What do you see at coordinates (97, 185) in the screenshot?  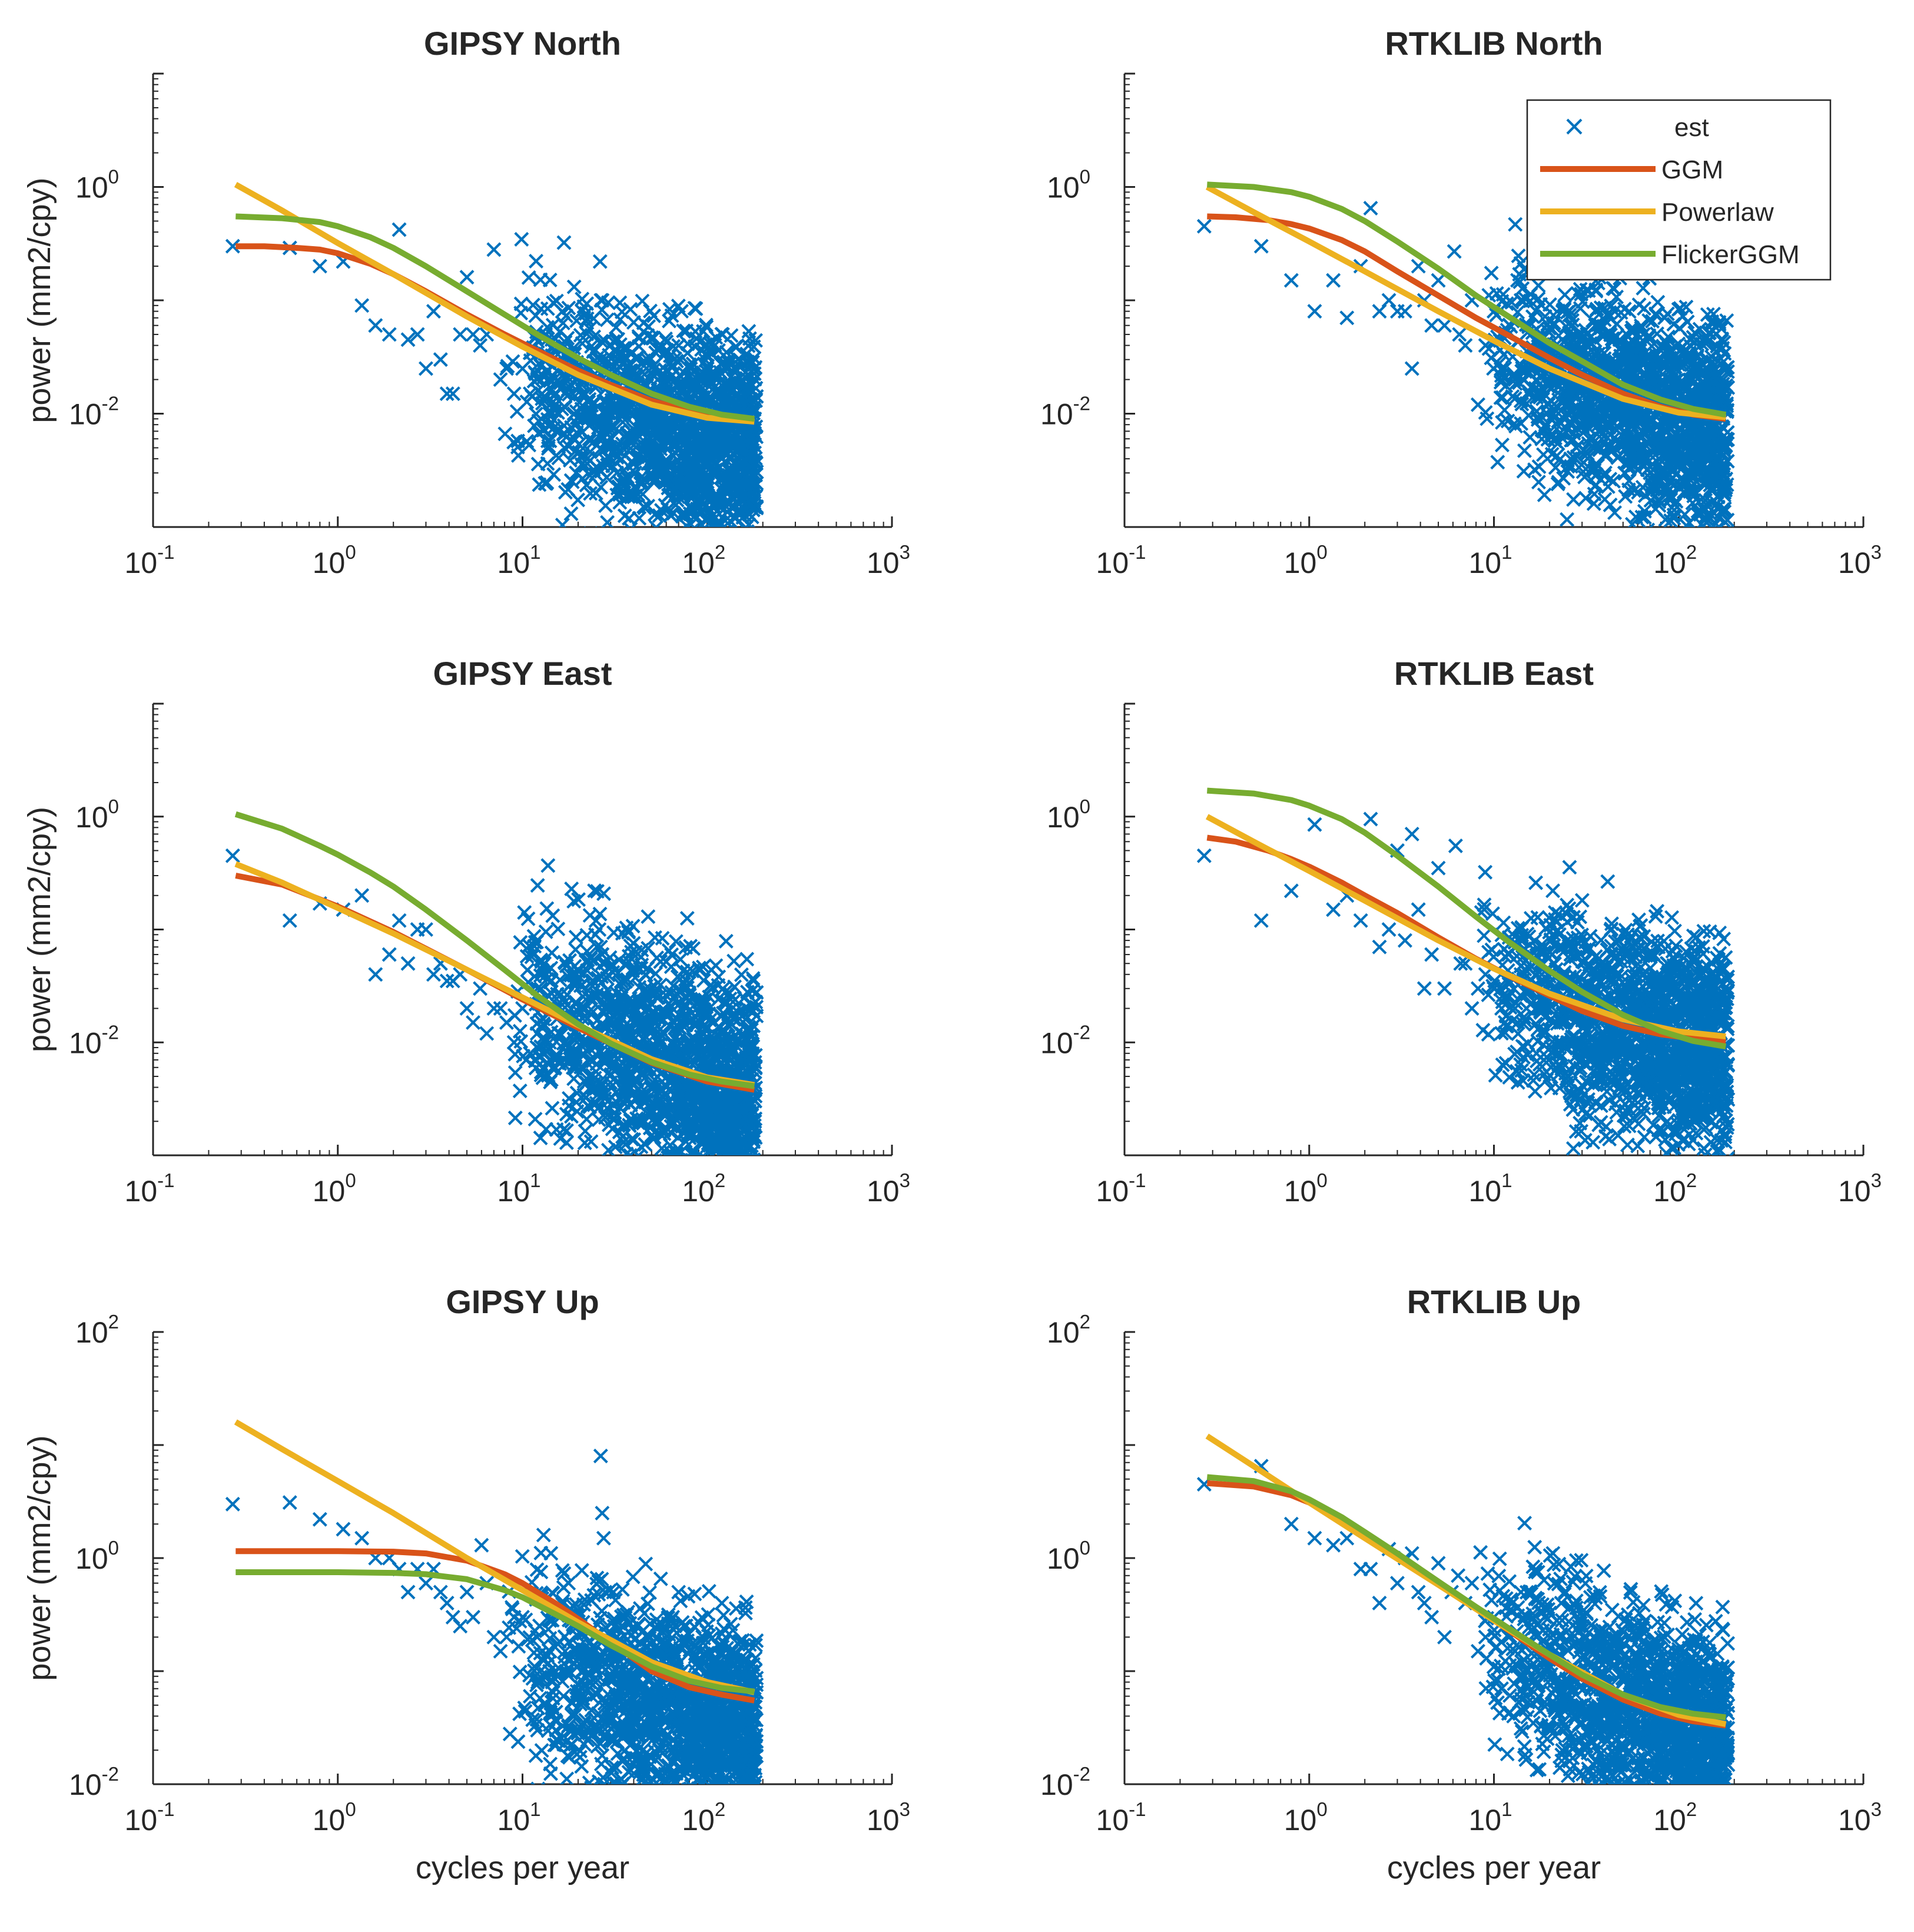 I see `y-tick-label: 10⁰` at bounding box center [97, 185].